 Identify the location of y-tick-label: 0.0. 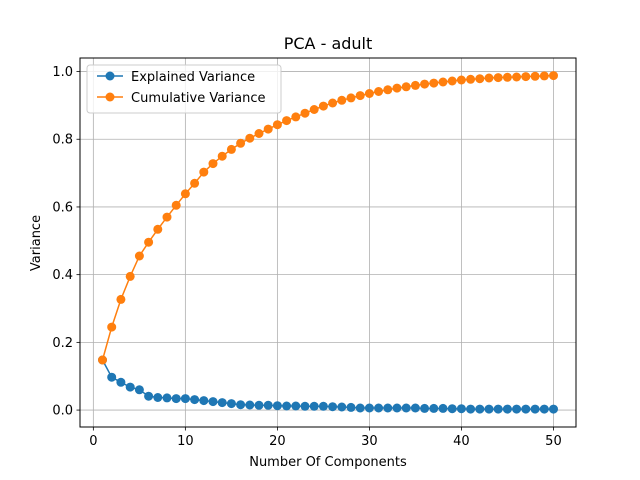
(62, 411).